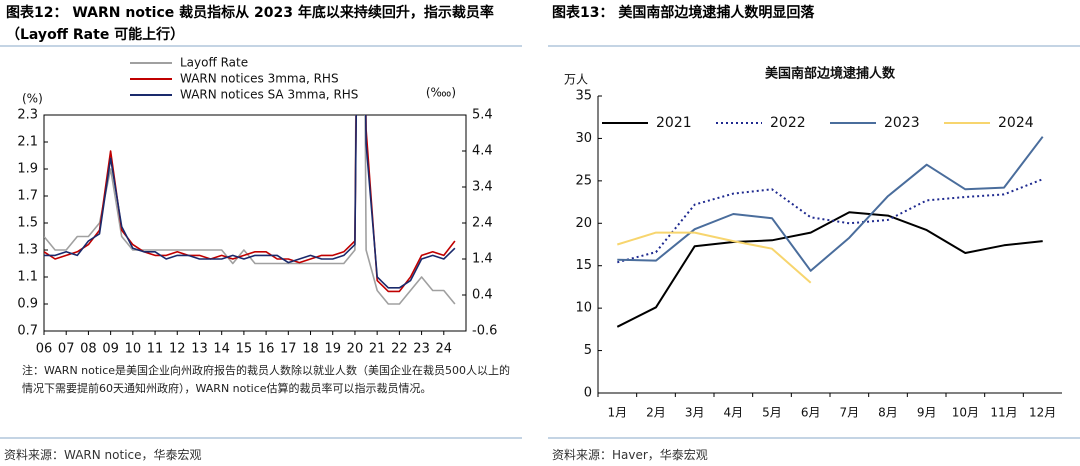  I want to click on x-tick-label: 10月, so click(965, 413).